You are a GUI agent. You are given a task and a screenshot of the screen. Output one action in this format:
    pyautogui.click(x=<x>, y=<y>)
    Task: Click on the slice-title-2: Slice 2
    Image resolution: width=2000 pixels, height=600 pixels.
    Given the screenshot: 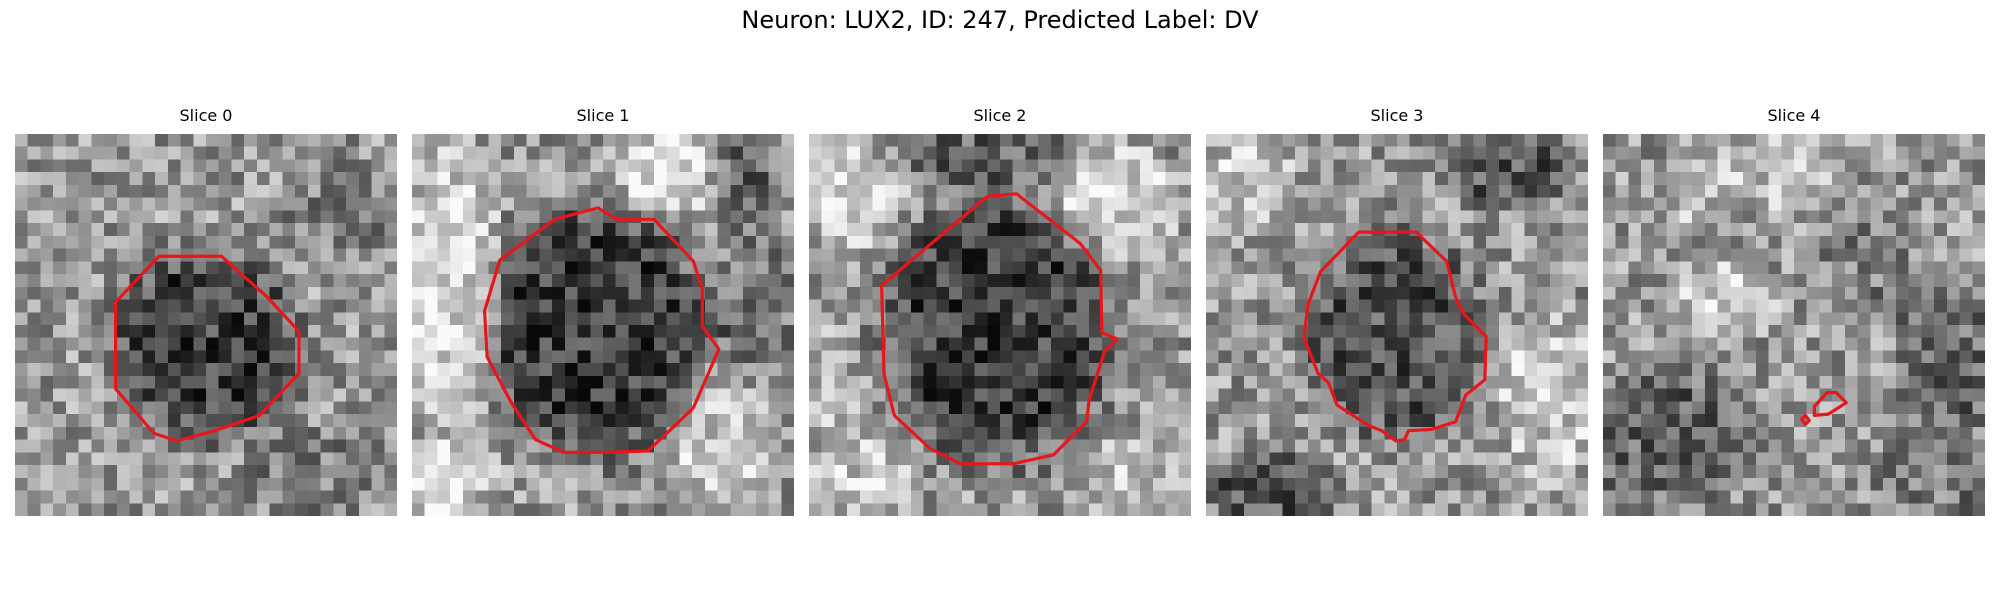 What is the action you would take?
    pyautogui.click(x=1000, y=115)
    